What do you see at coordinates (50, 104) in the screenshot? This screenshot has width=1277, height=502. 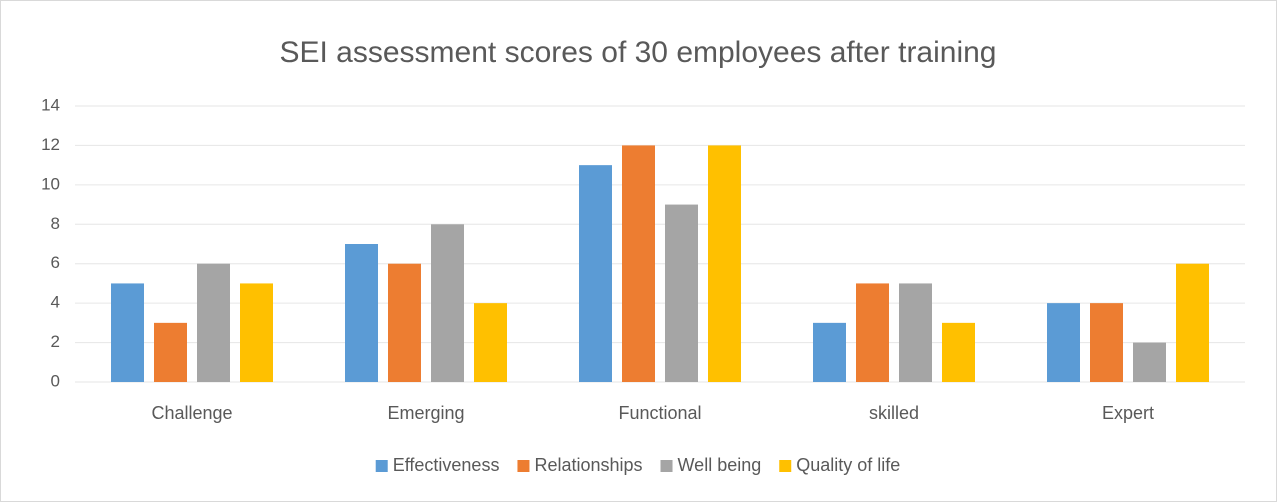 I see `y-tick-label: 14` at bounding box center [50, 104].